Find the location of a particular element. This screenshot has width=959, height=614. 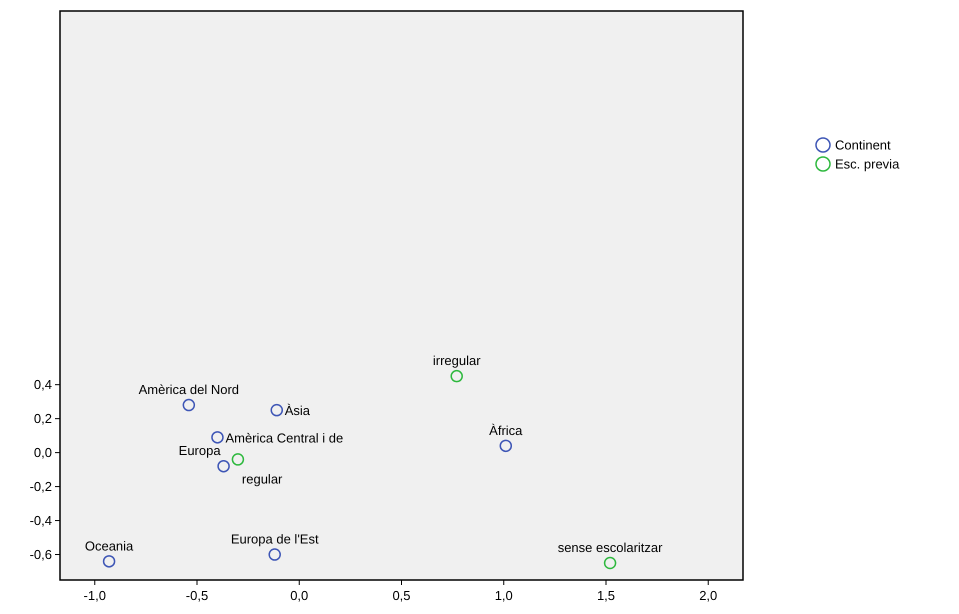

annotation: Àsia is located at coordinates (297, 410).